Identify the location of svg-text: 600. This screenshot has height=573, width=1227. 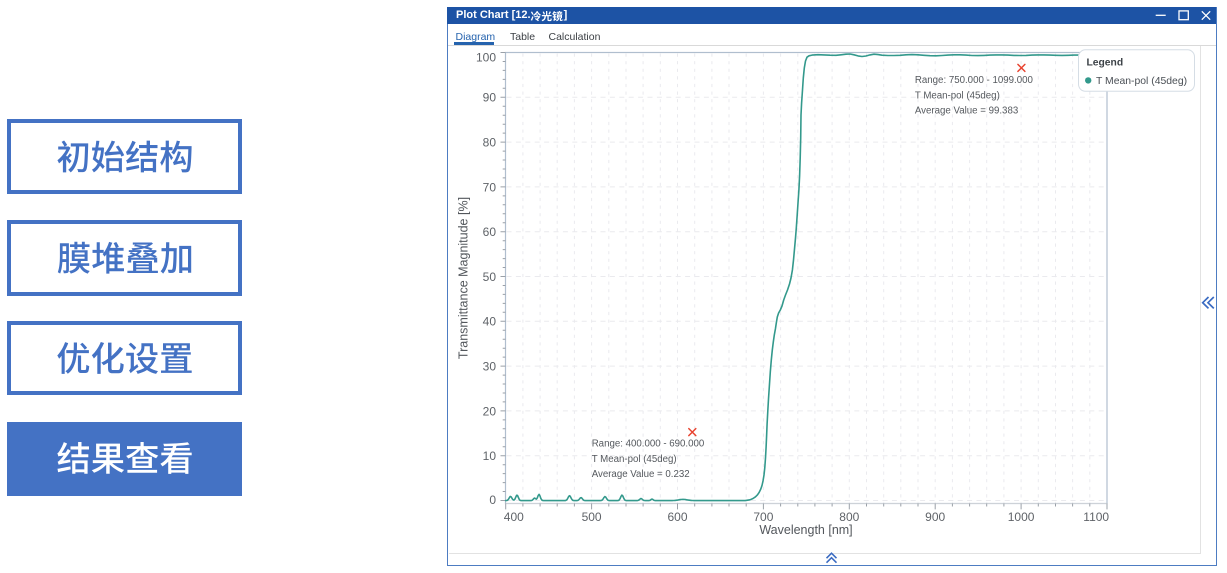
(677, 517).